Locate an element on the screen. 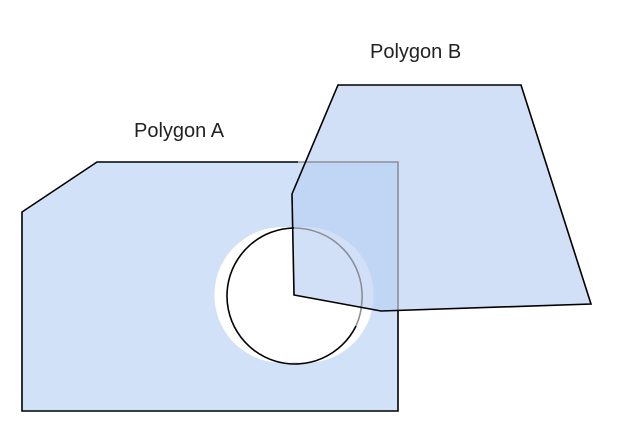 The image size is (617, 441). polygon-a-outline-under-b is located at coordinates (348, 236).